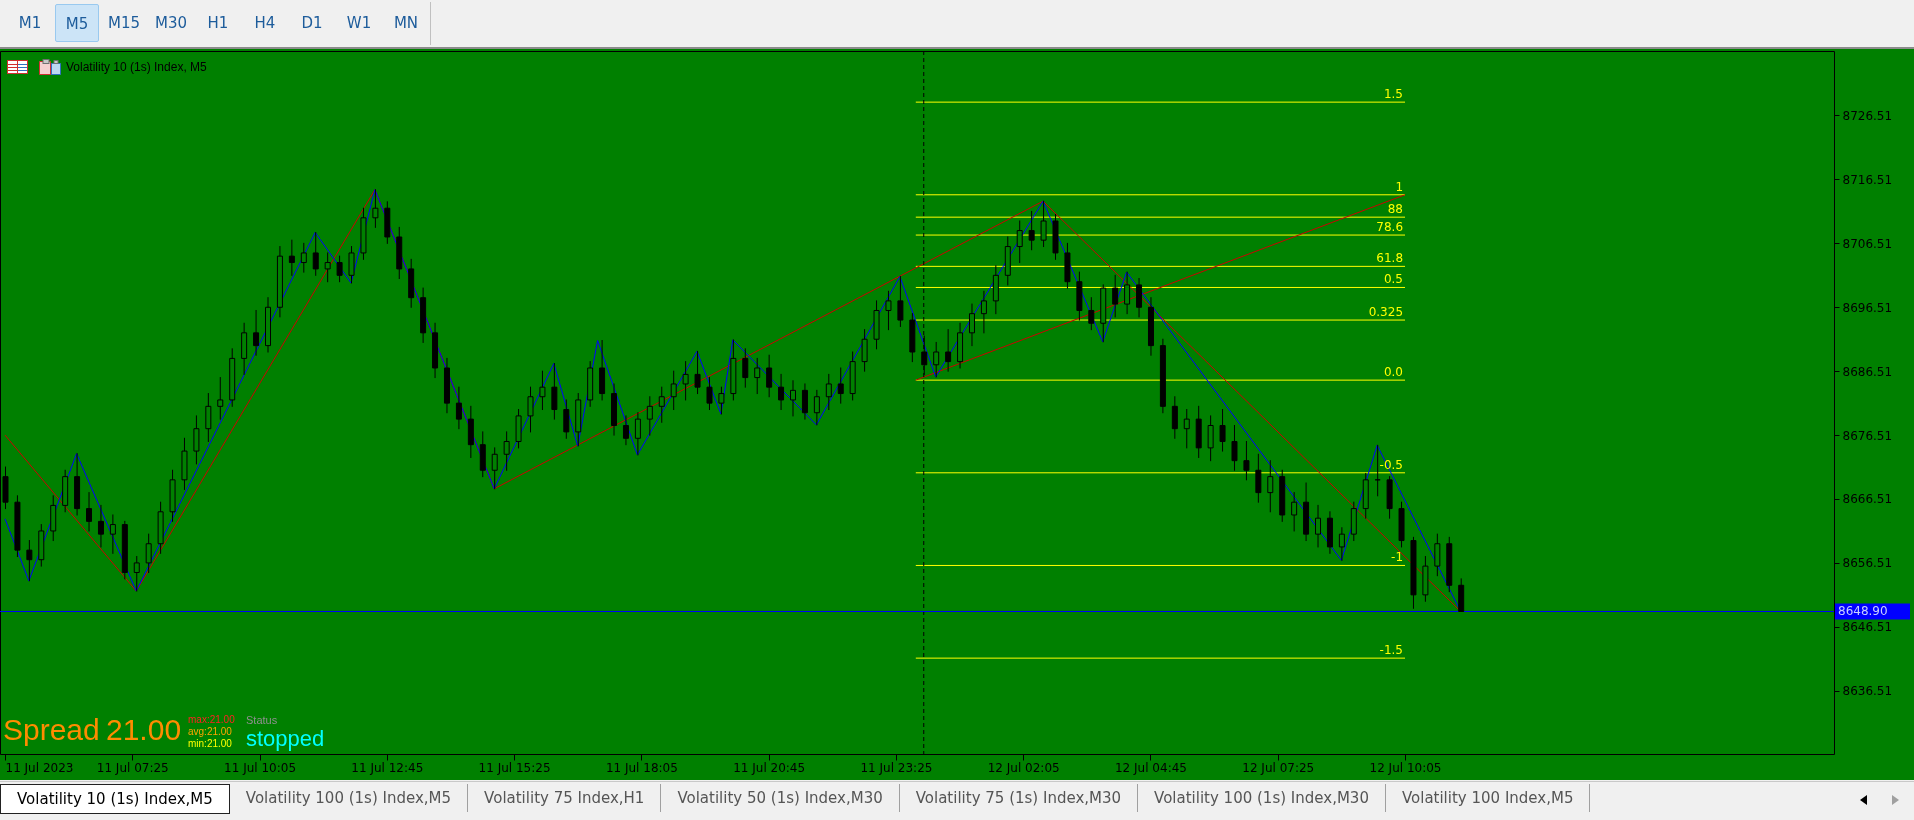 The width and height of the screenshot is (1914, 820). I want to click on text: Volatility 100 (1s) Index,M30, so click(1262, 798).